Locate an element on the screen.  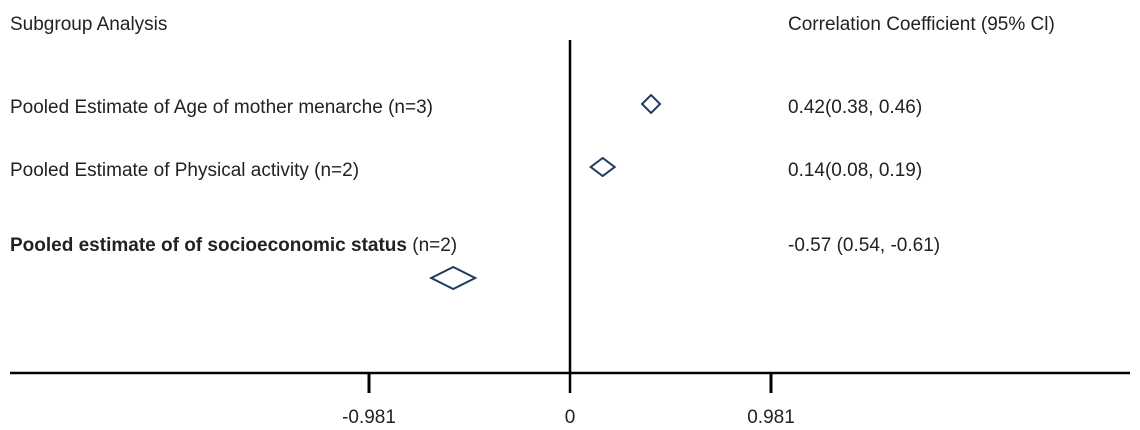
header-subgroup-analysis: Subgroup Analysis is located at coordinates (89, 24).